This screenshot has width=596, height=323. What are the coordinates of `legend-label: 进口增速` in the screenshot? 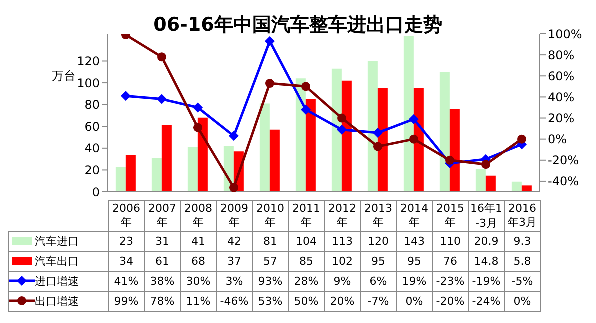 It's located at (56, 281).